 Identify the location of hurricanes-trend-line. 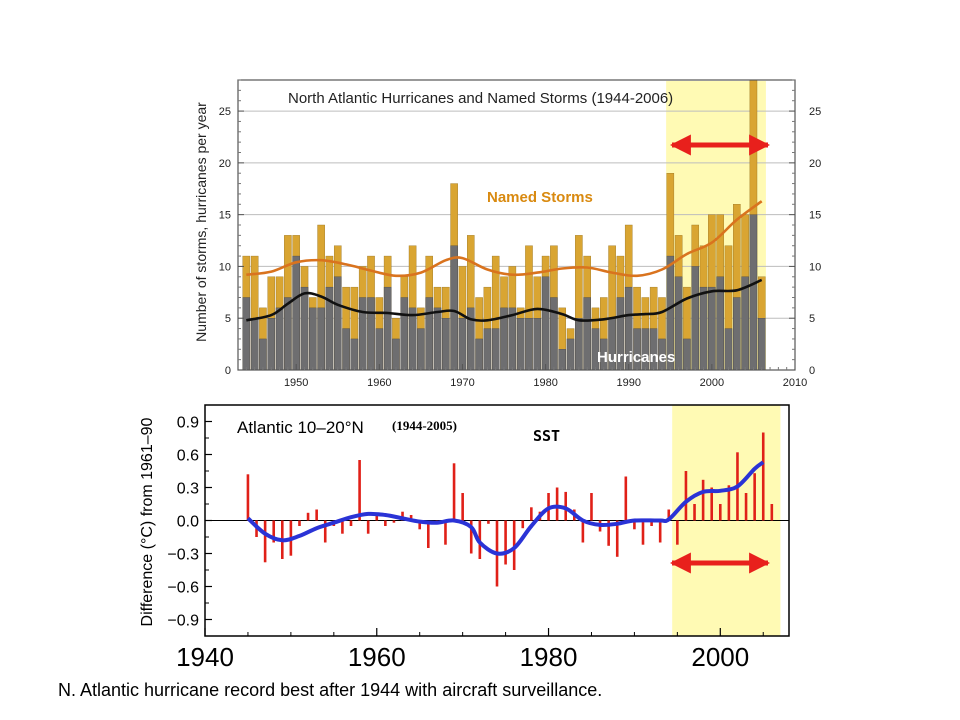
(504, 300).